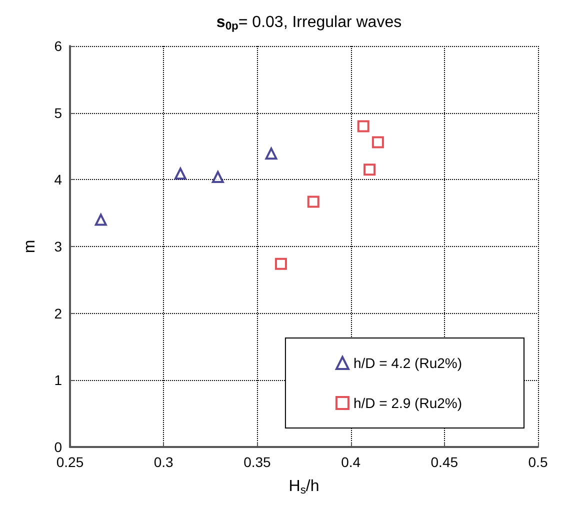 This screenshot has width=562, height=508. What do you see at coordinates (58, 46) in the screenshot?
I see `y-tick-label: 6` at bounding box center [58, 46].